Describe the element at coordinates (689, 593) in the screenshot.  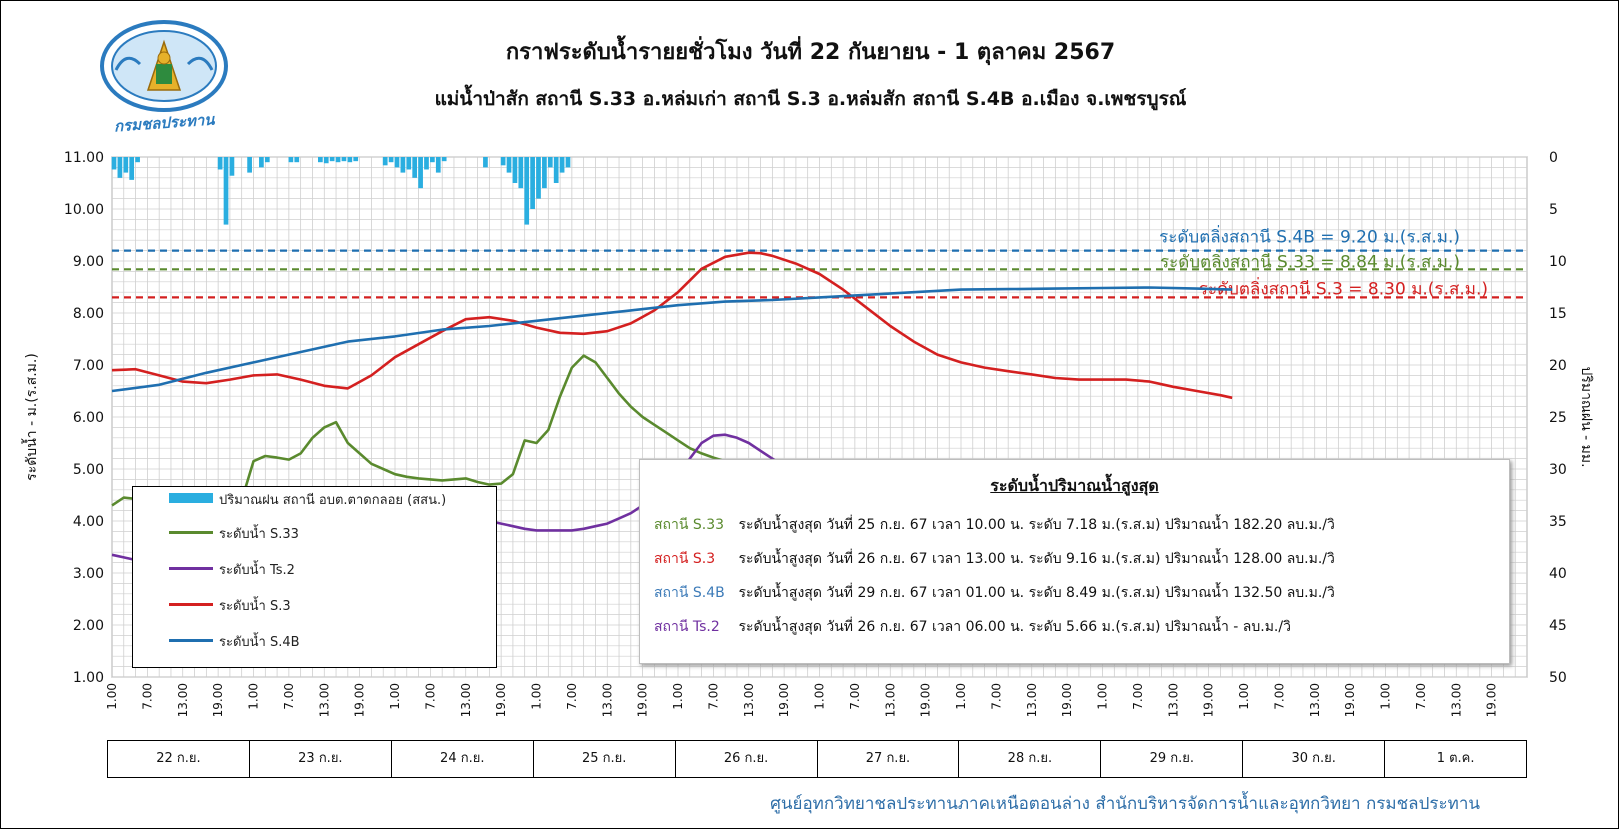
I see `station-name: สถานี S.4B` at that location.